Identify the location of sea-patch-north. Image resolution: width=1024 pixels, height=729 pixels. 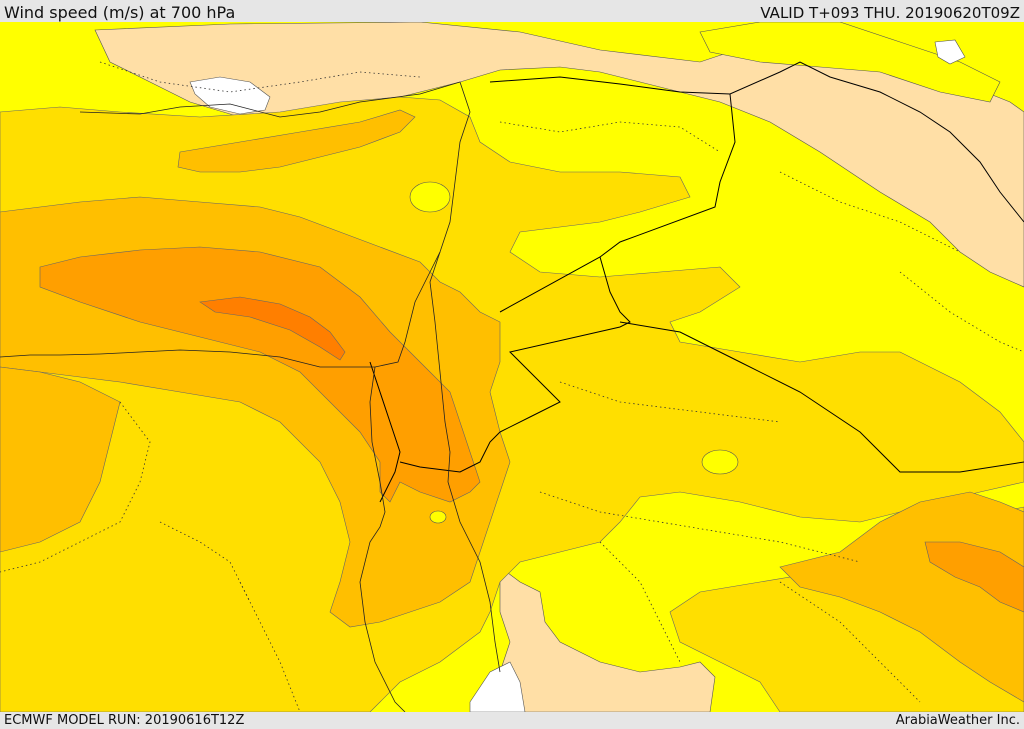
(230, 95).